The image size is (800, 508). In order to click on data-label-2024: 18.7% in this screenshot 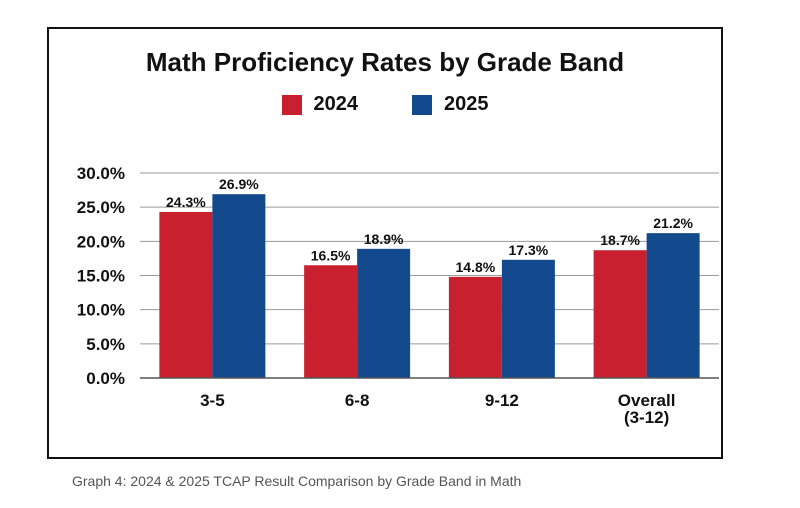, I will do `click(620, 240)`.